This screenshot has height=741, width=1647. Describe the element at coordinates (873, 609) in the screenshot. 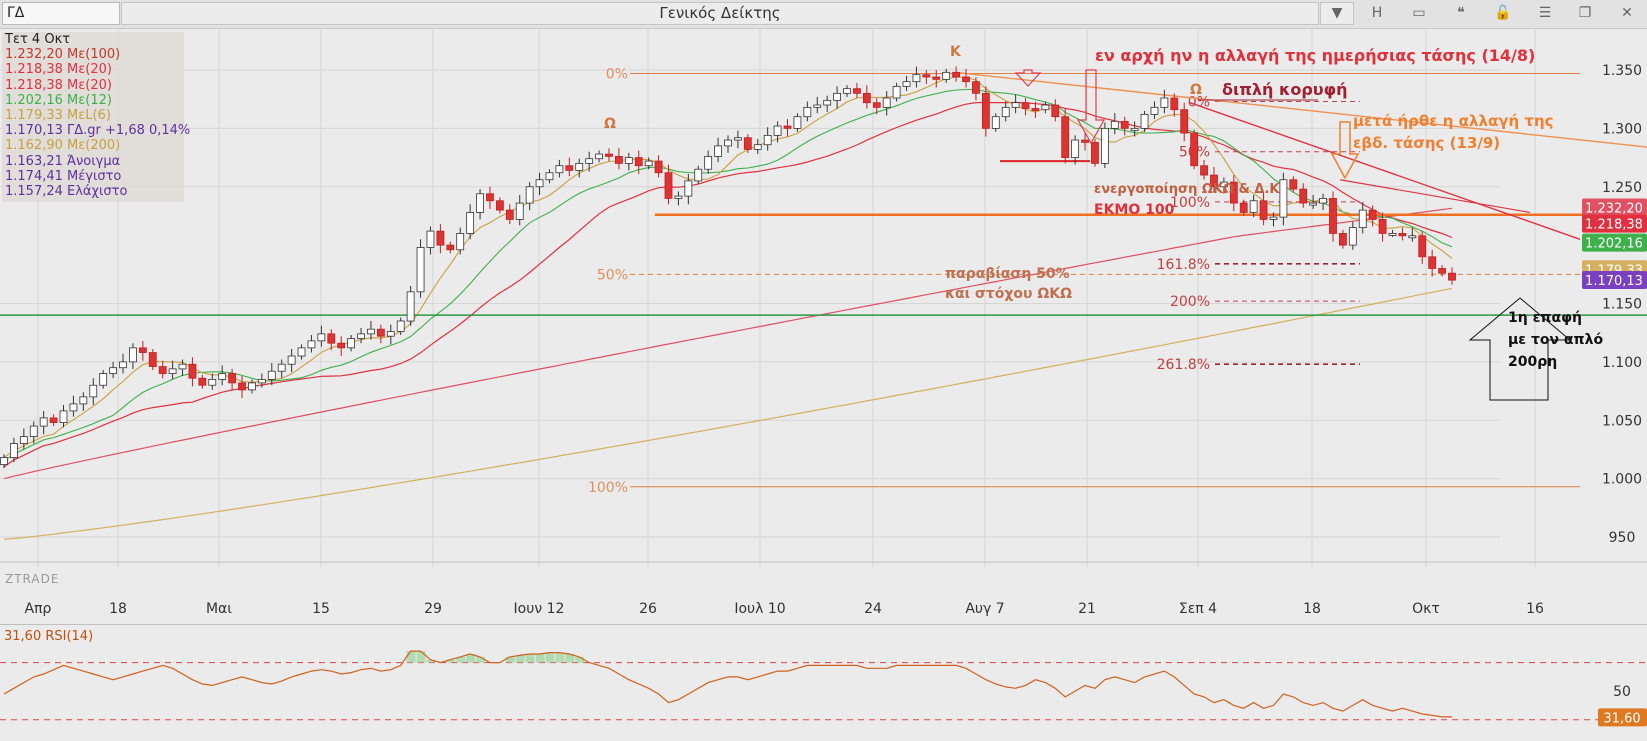

I see `x-tick-label: 24` at that location.